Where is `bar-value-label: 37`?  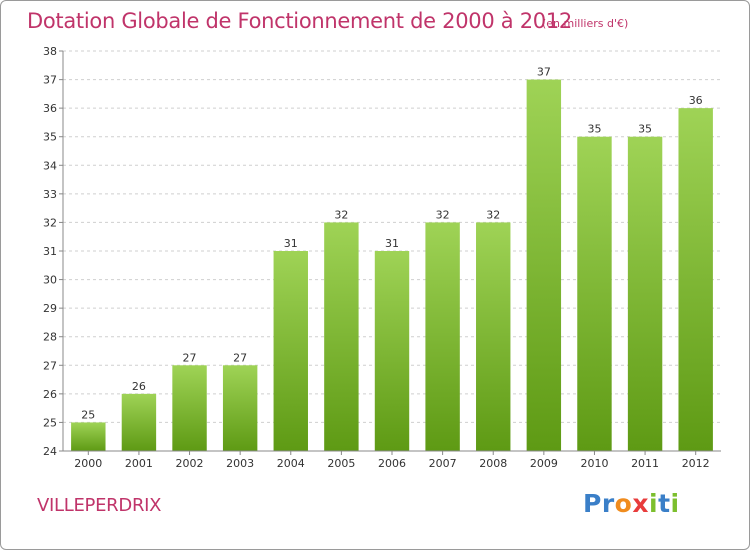
bar-value-label: 37 is located at coordinates (544, 72).